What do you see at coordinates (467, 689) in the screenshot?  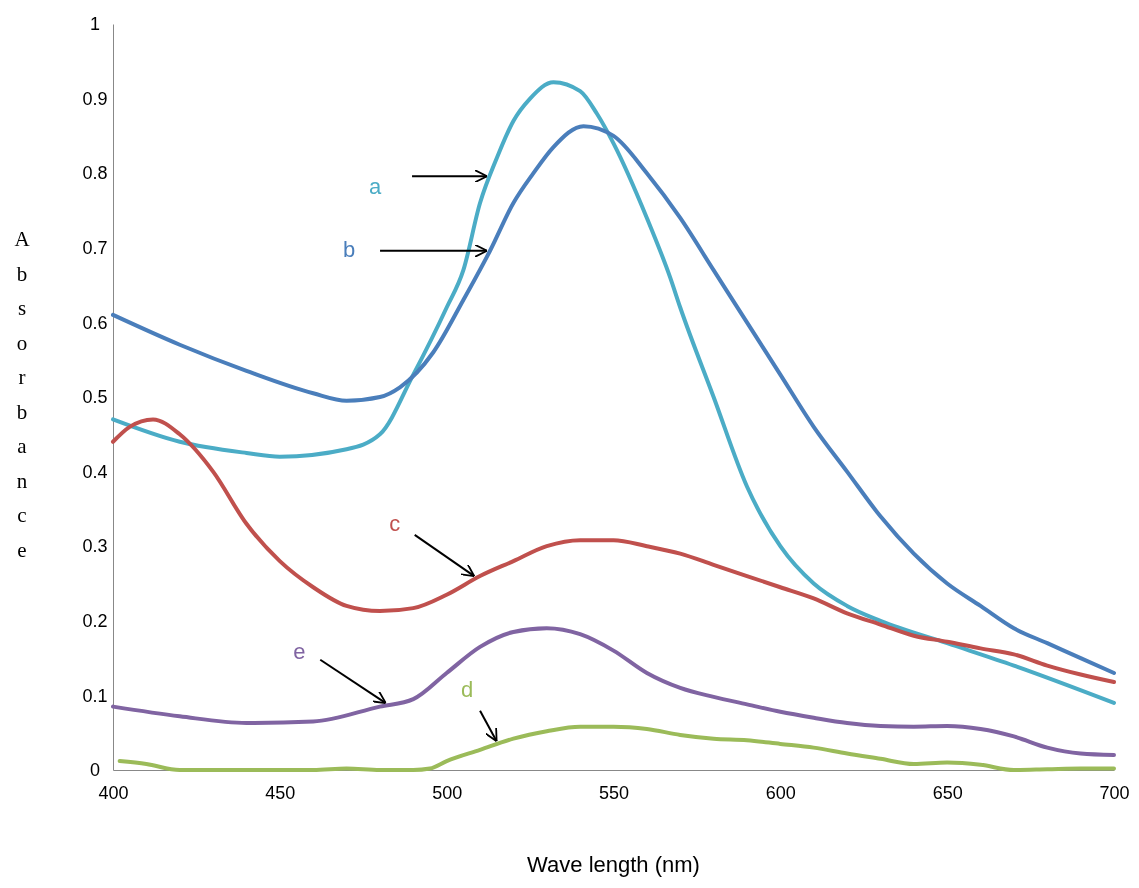 I see `text: d` at bounding box center [467, 689].